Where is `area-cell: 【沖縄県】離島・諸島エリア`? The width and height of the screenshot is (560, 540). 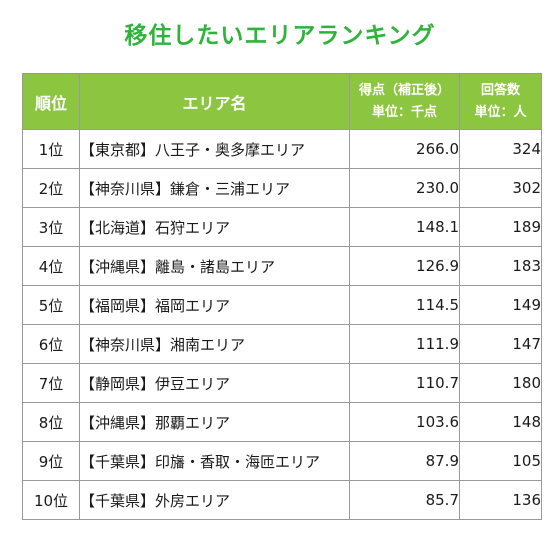
area-cell: 【沖縄県】離島・諸島エリア is located at coordinates (214, 266).